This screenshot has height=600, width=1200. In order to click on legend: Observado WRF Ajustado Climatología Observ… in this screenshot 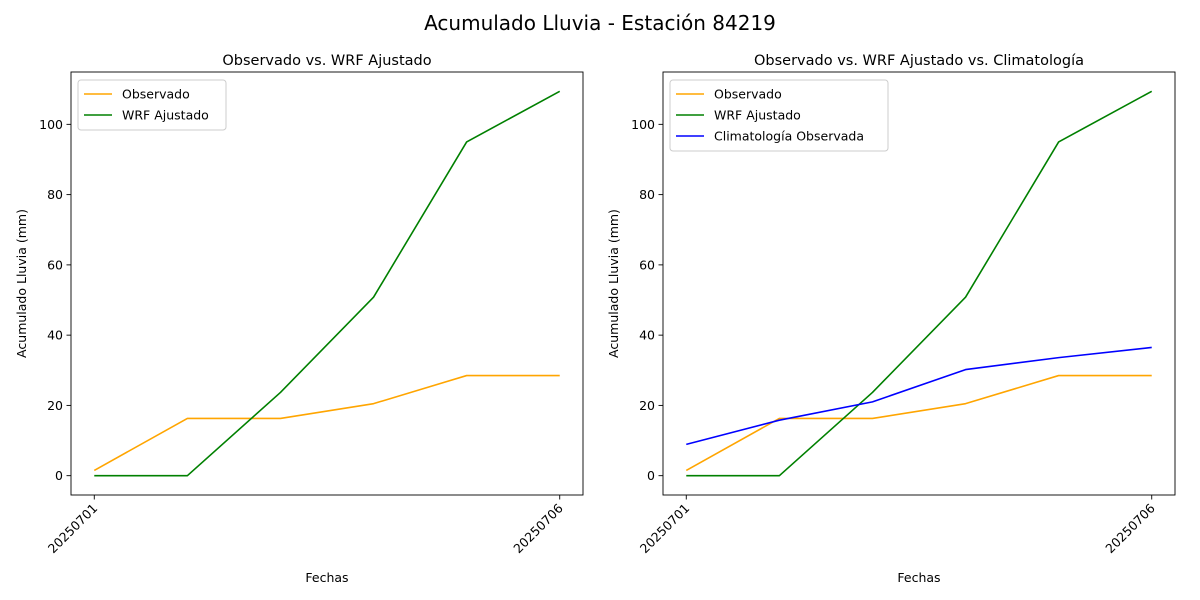, I will do `click(779, 115)`.